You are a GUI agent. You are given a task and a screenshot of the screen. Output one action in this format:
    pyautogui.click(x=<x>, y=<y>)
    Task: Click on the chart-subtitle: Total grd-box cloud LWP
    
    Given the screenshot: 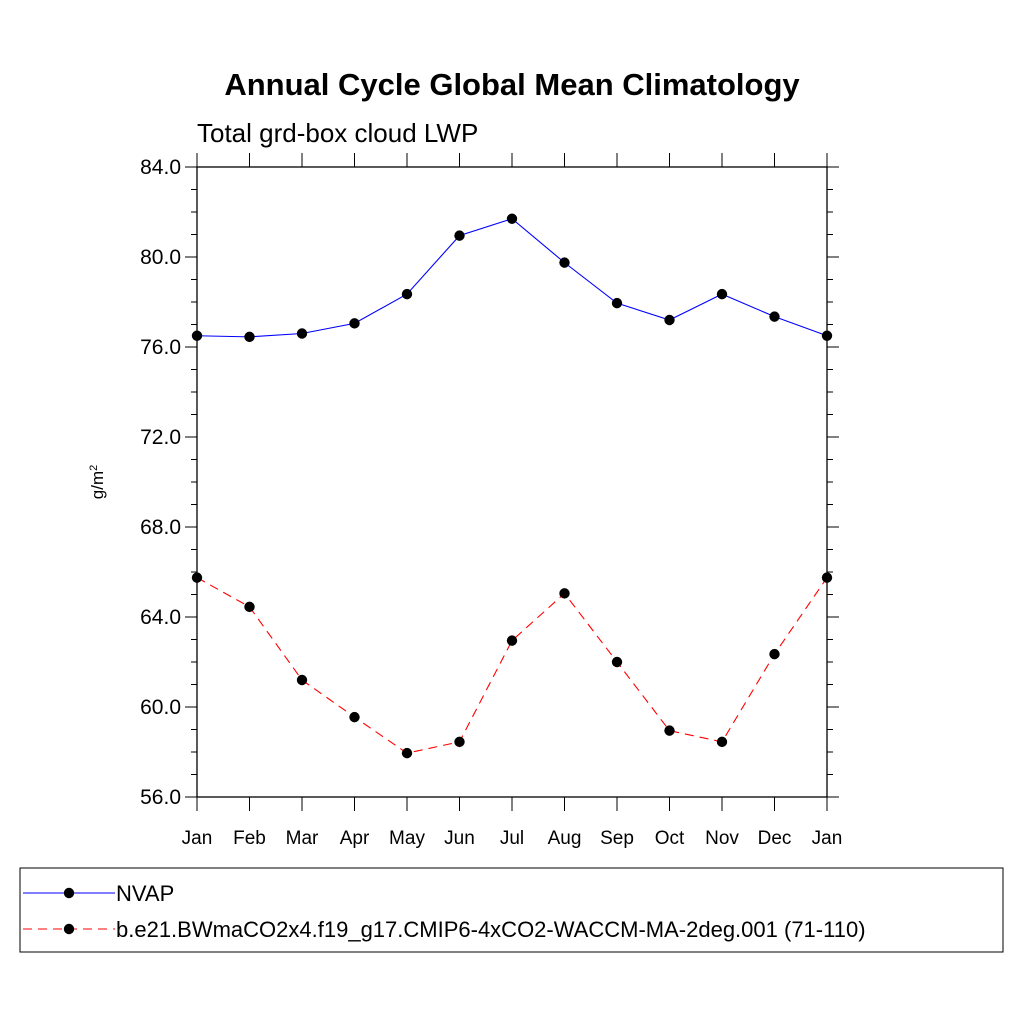 What is the action you would take?
    pyautogui.click(x=337, y=133)
    